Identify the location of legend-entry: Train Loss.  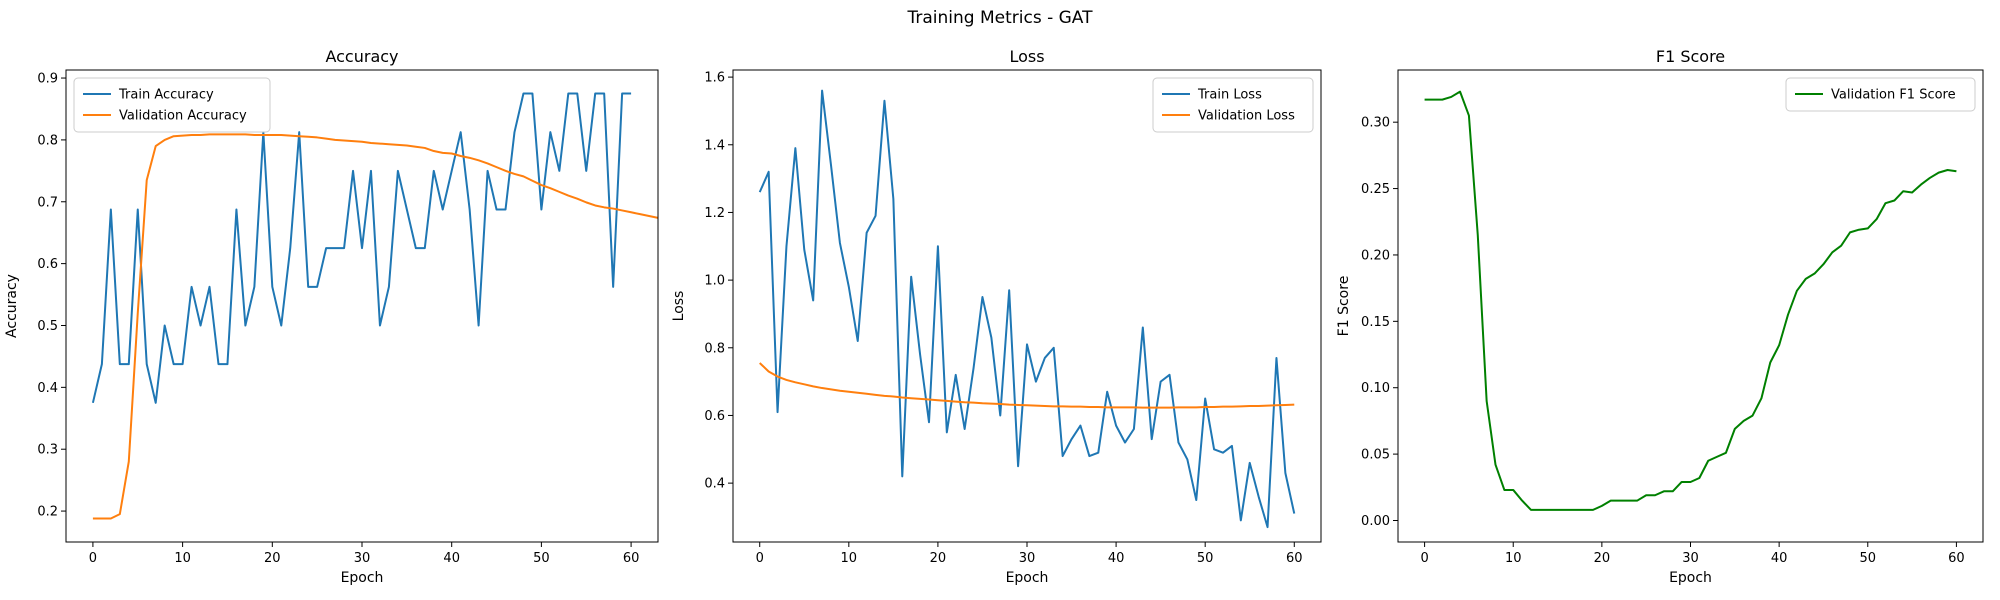
(1229, 95).